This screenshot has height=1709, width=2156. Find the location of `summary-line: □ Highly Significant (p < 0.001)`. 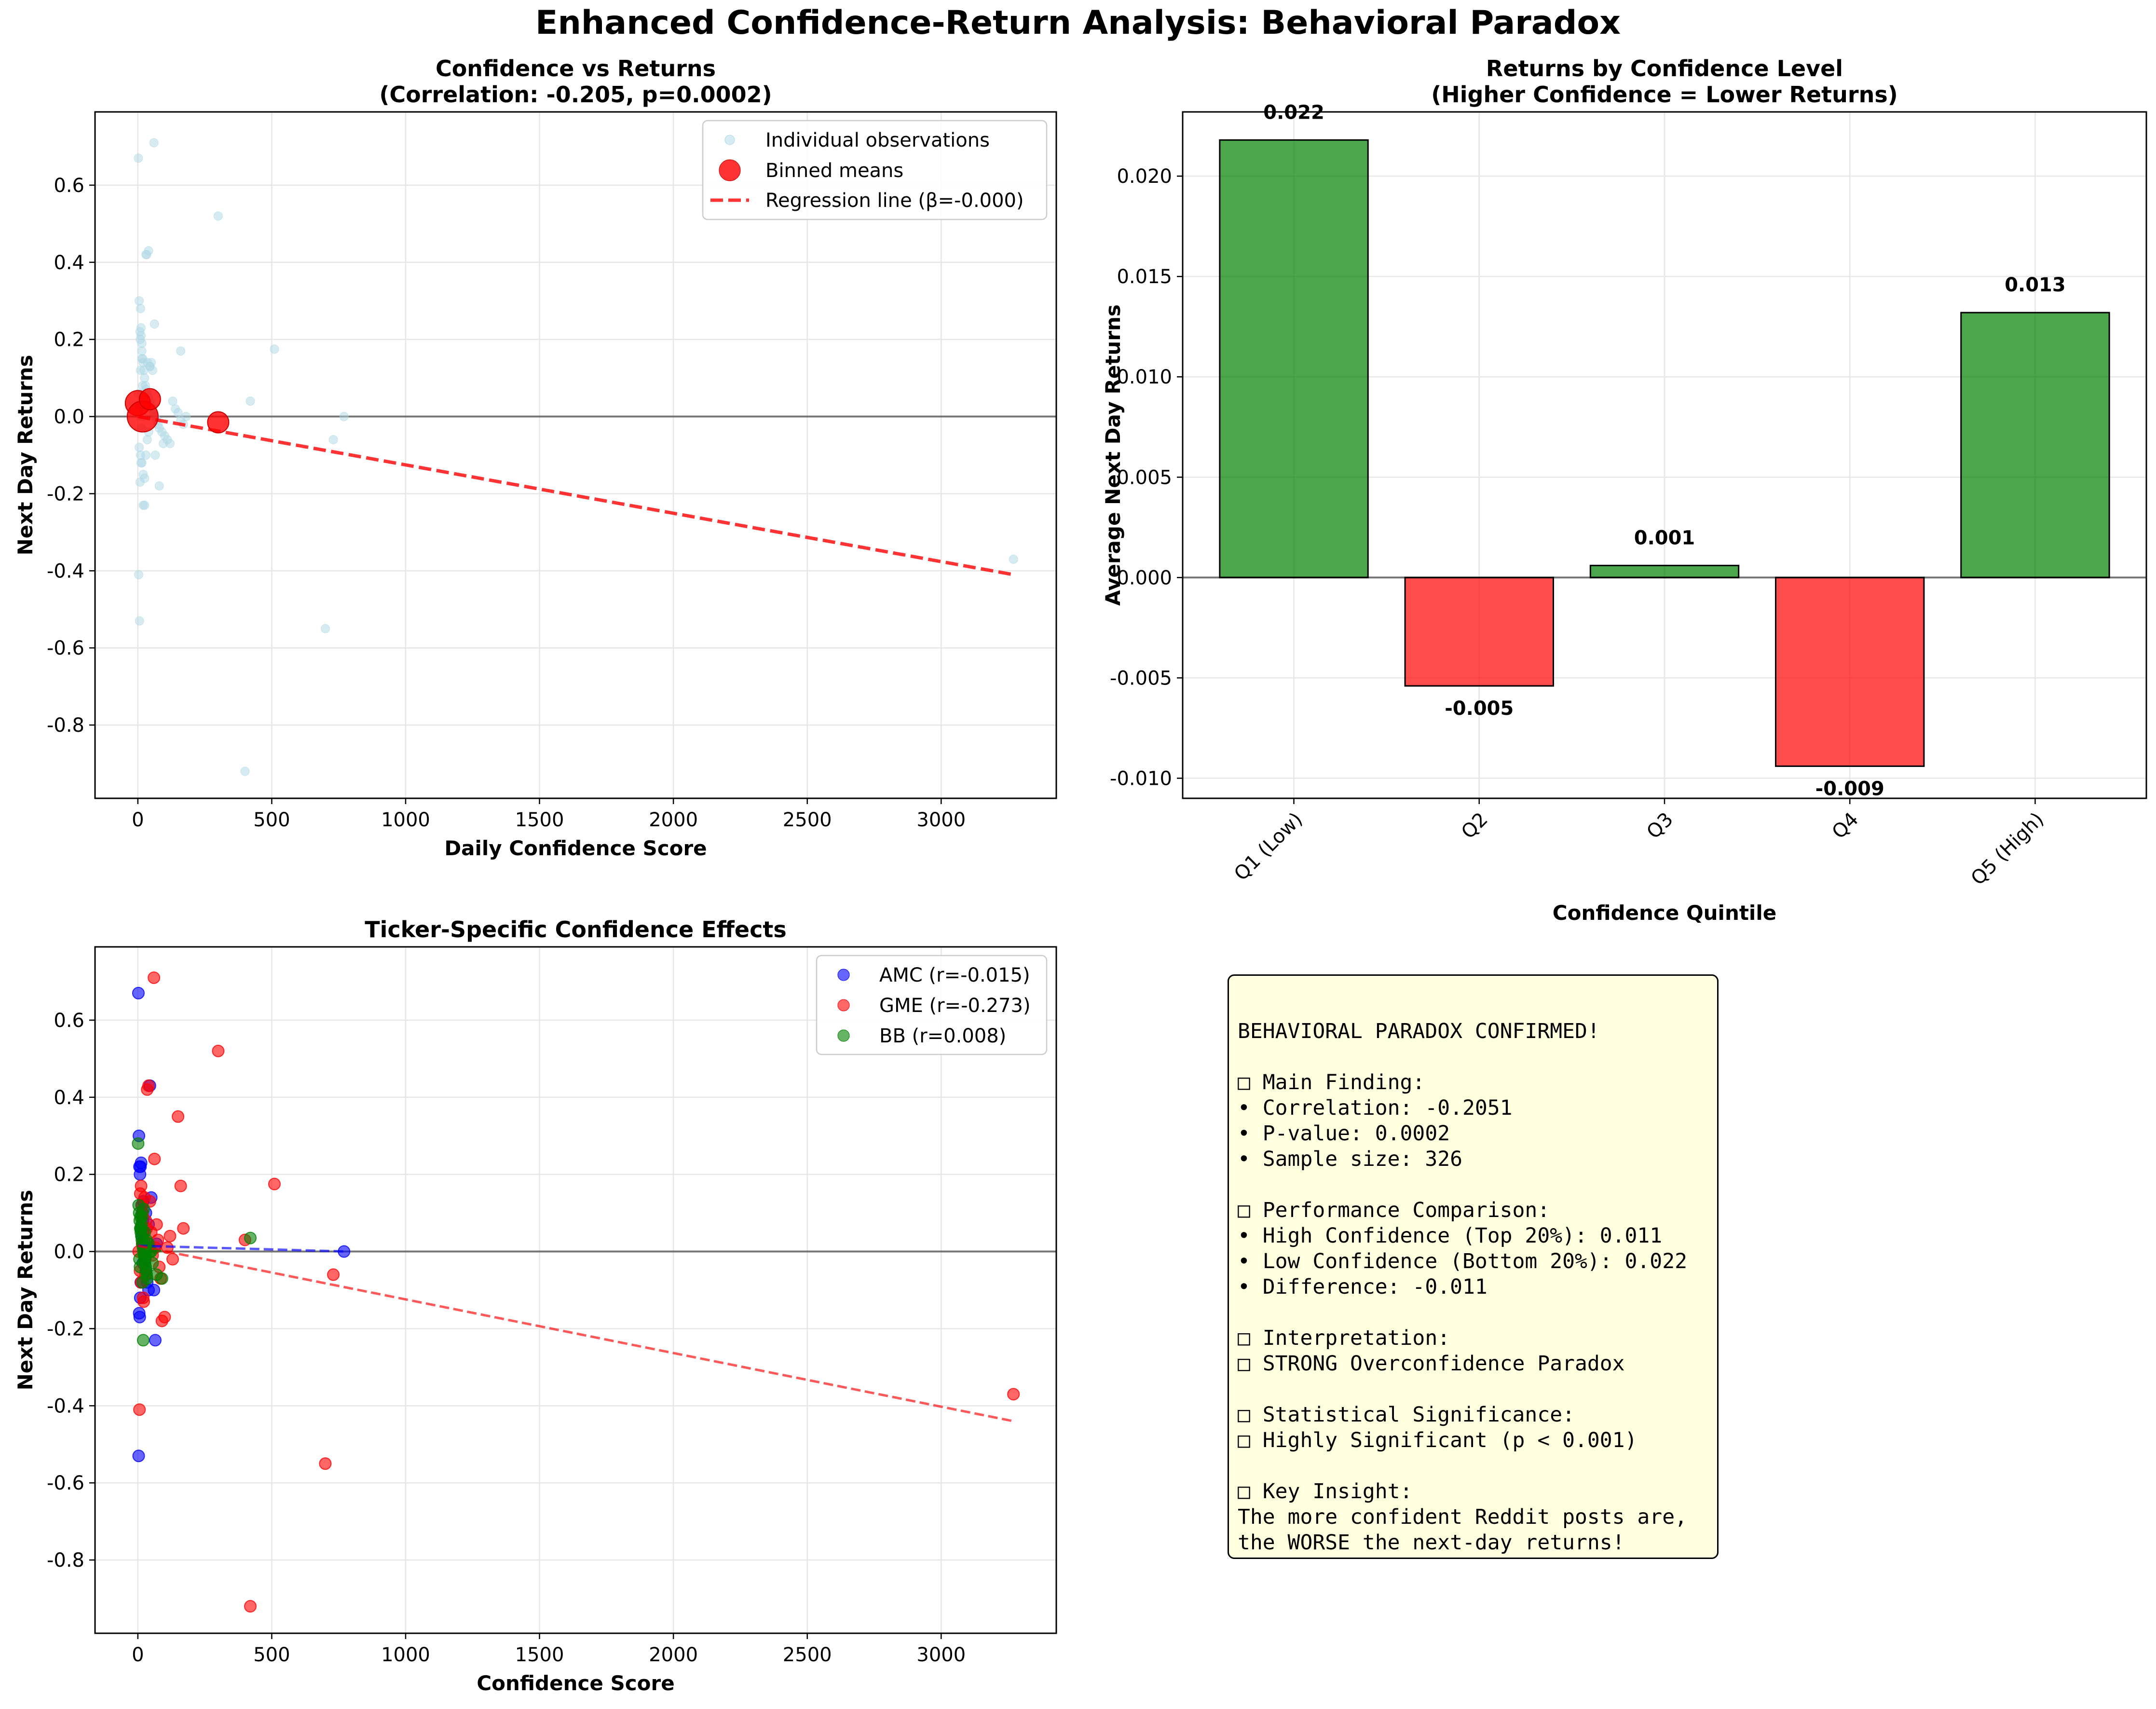

summary-line: □ Highly Significant (p < 0.001) is located at coordinates (1437, 1440).